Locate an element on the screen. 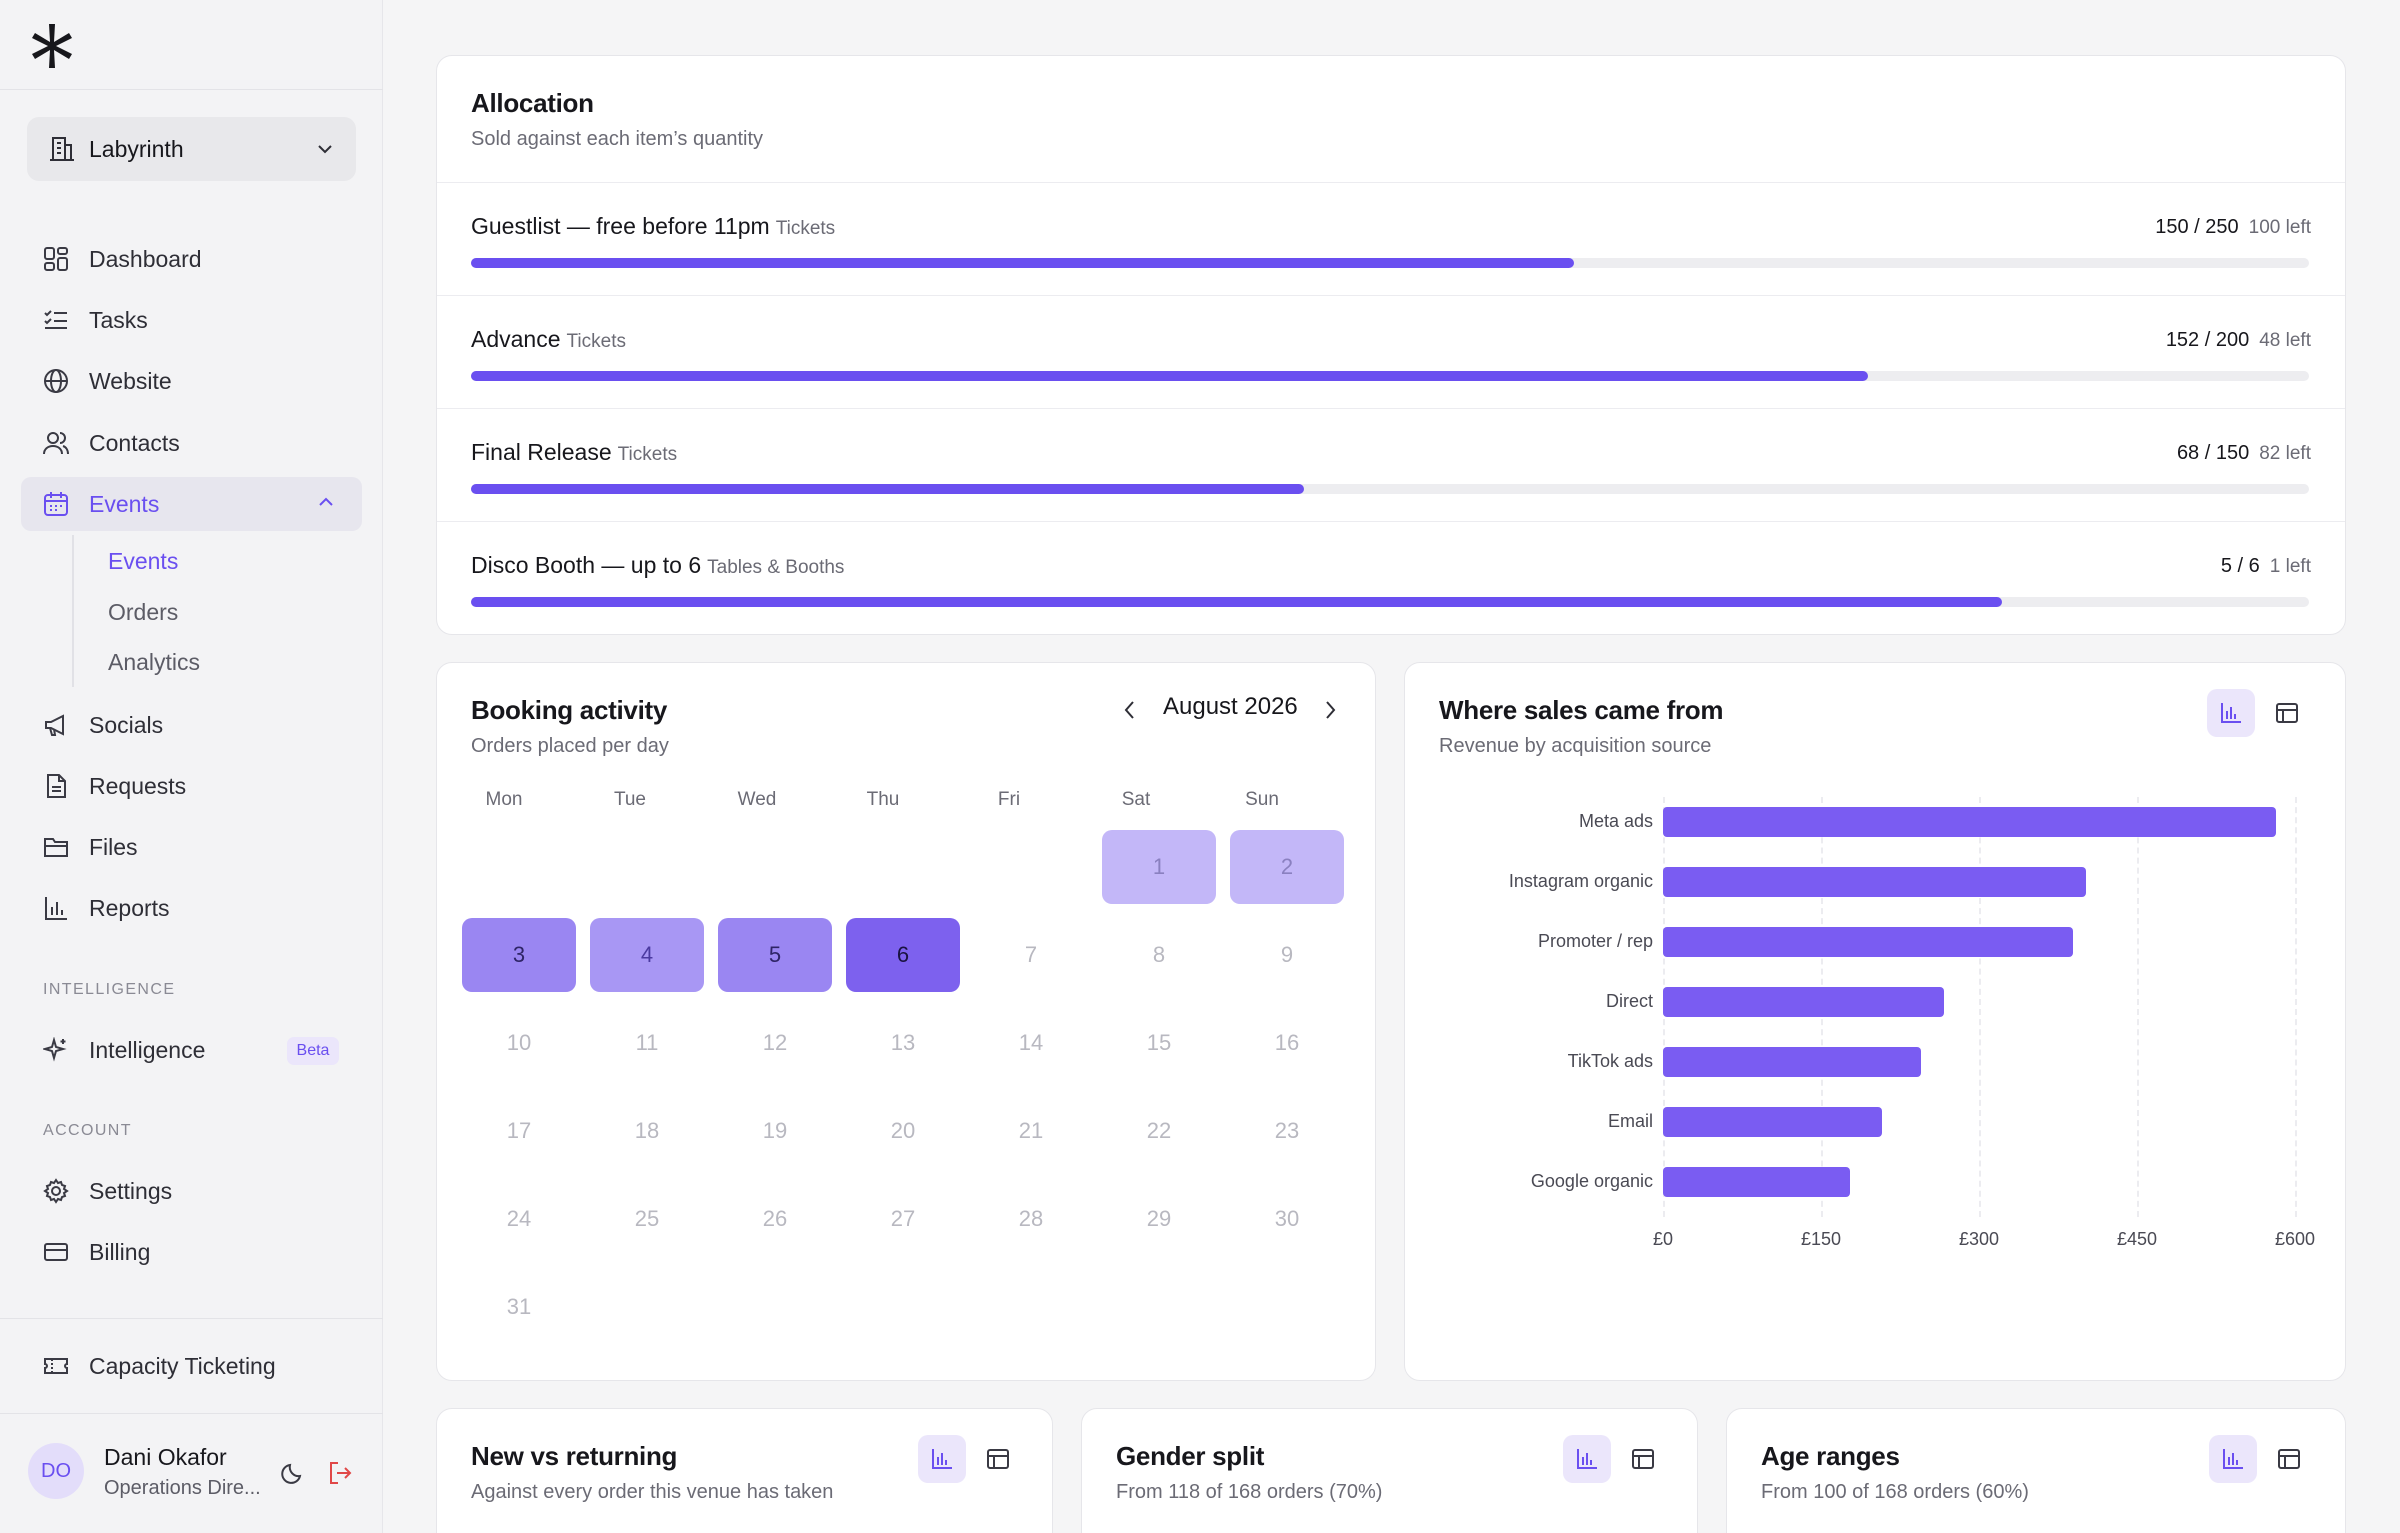 The width and height of the screenshot is (2400, 1533). bar-email is located at coordinates (1773, 1122).